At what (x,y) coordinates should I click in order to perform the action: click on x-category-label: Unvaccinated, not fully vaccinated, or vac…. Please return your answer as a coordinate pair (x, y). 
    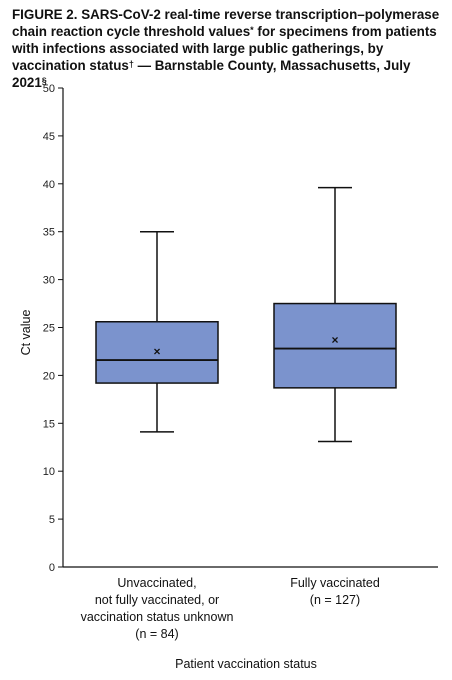
    Looking at the image, I should click on (157, 608).